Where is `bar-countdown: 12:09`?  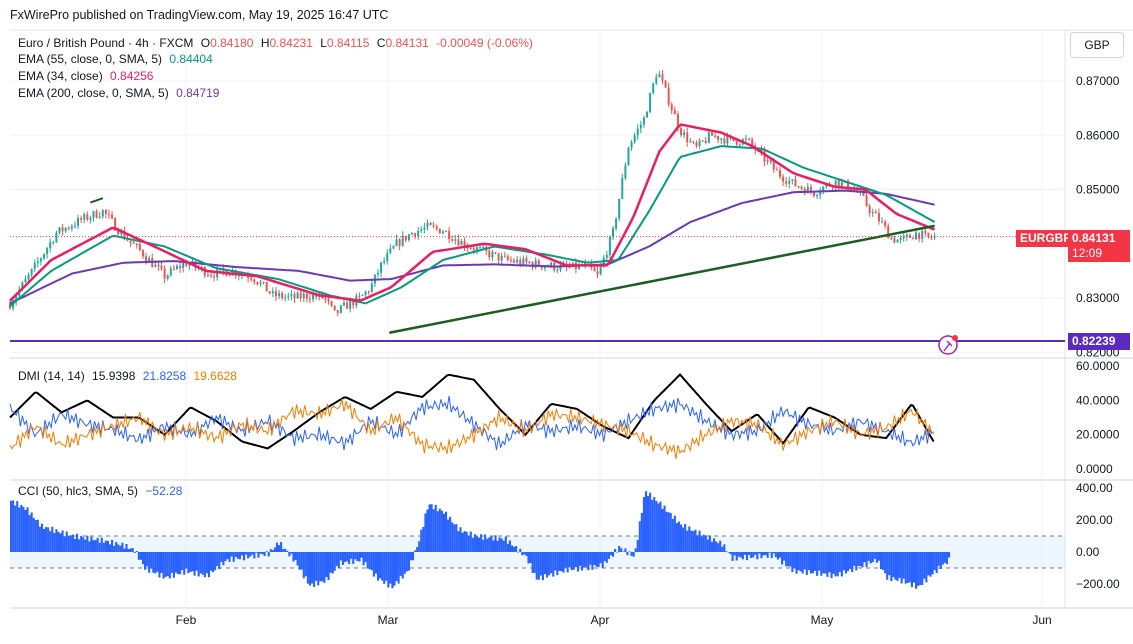 bar-countdown: 12:09 is located at coordinates (1087, 253).